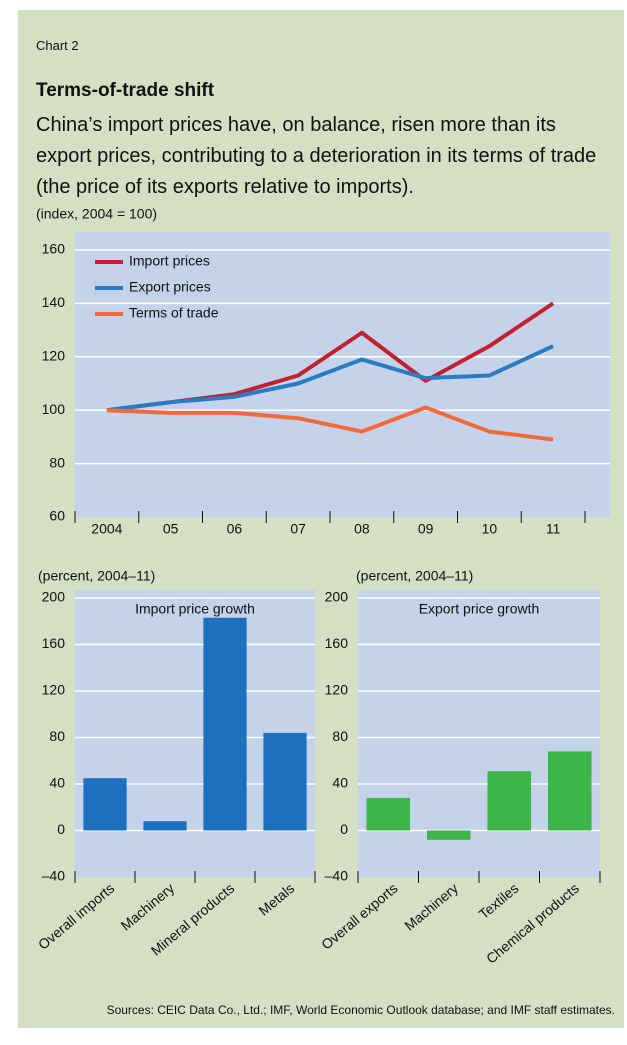 This screenshot has height=1045, width=627. I want to click on x-tick-label: 2004, so click(106, 529).